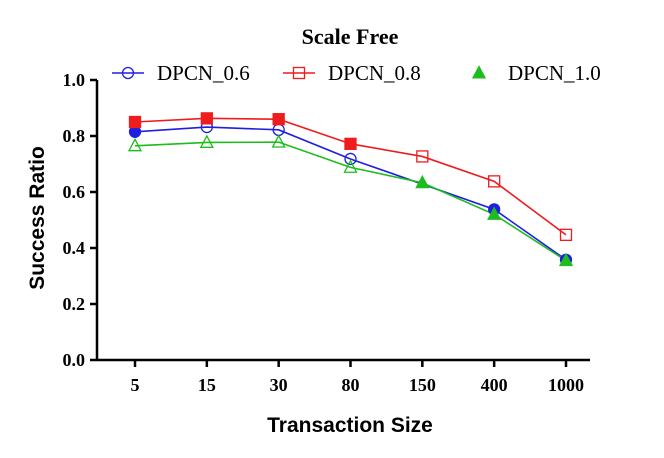 This screenshot has height=458, width=664. Describe the element at coordinates (74, 192) in the screenshot. I see `y-tick-label: 0.6` at that location.